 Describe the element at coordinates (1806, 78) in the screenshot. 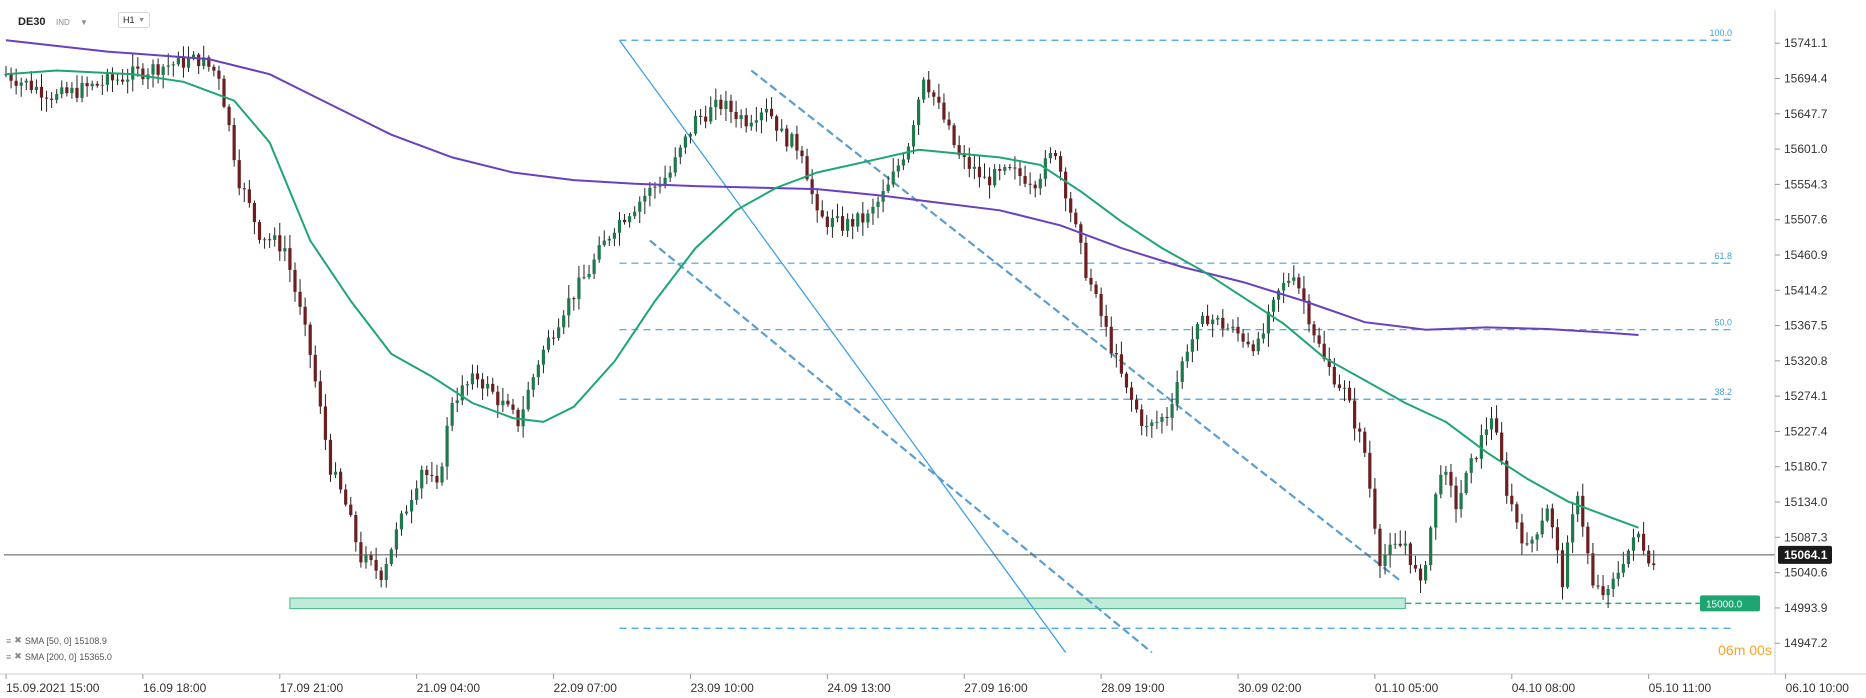

I see `y-tick-label: 15694.4` at that location.